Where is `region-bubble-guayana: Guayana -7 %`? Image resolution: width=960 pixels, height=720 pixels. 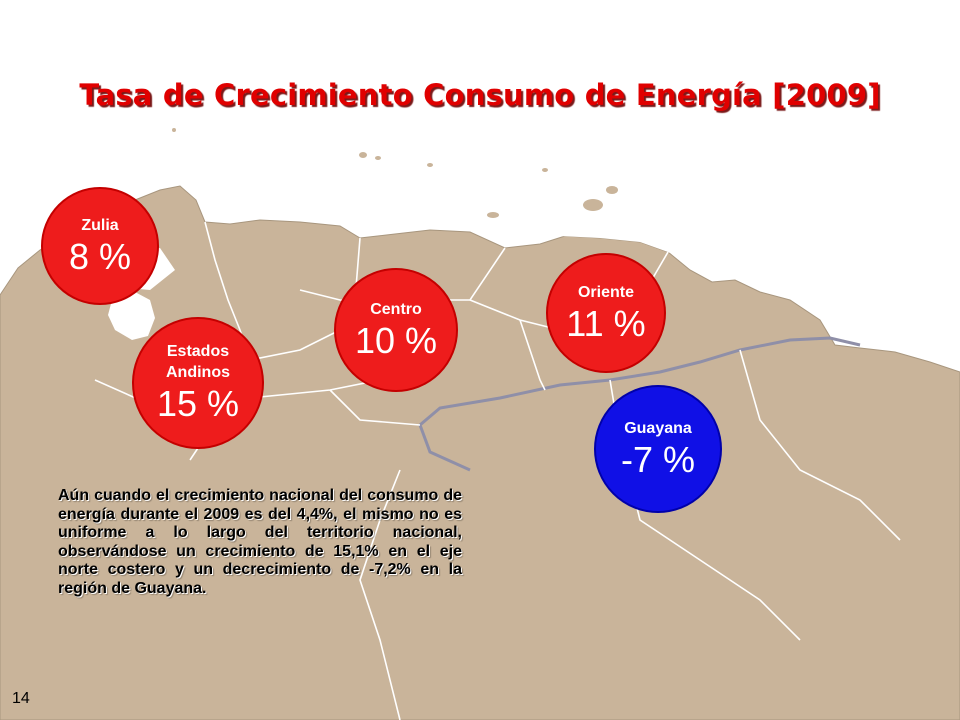
region-bubble-guayana: Guayana -7 % is located at coordinates (658, 449).